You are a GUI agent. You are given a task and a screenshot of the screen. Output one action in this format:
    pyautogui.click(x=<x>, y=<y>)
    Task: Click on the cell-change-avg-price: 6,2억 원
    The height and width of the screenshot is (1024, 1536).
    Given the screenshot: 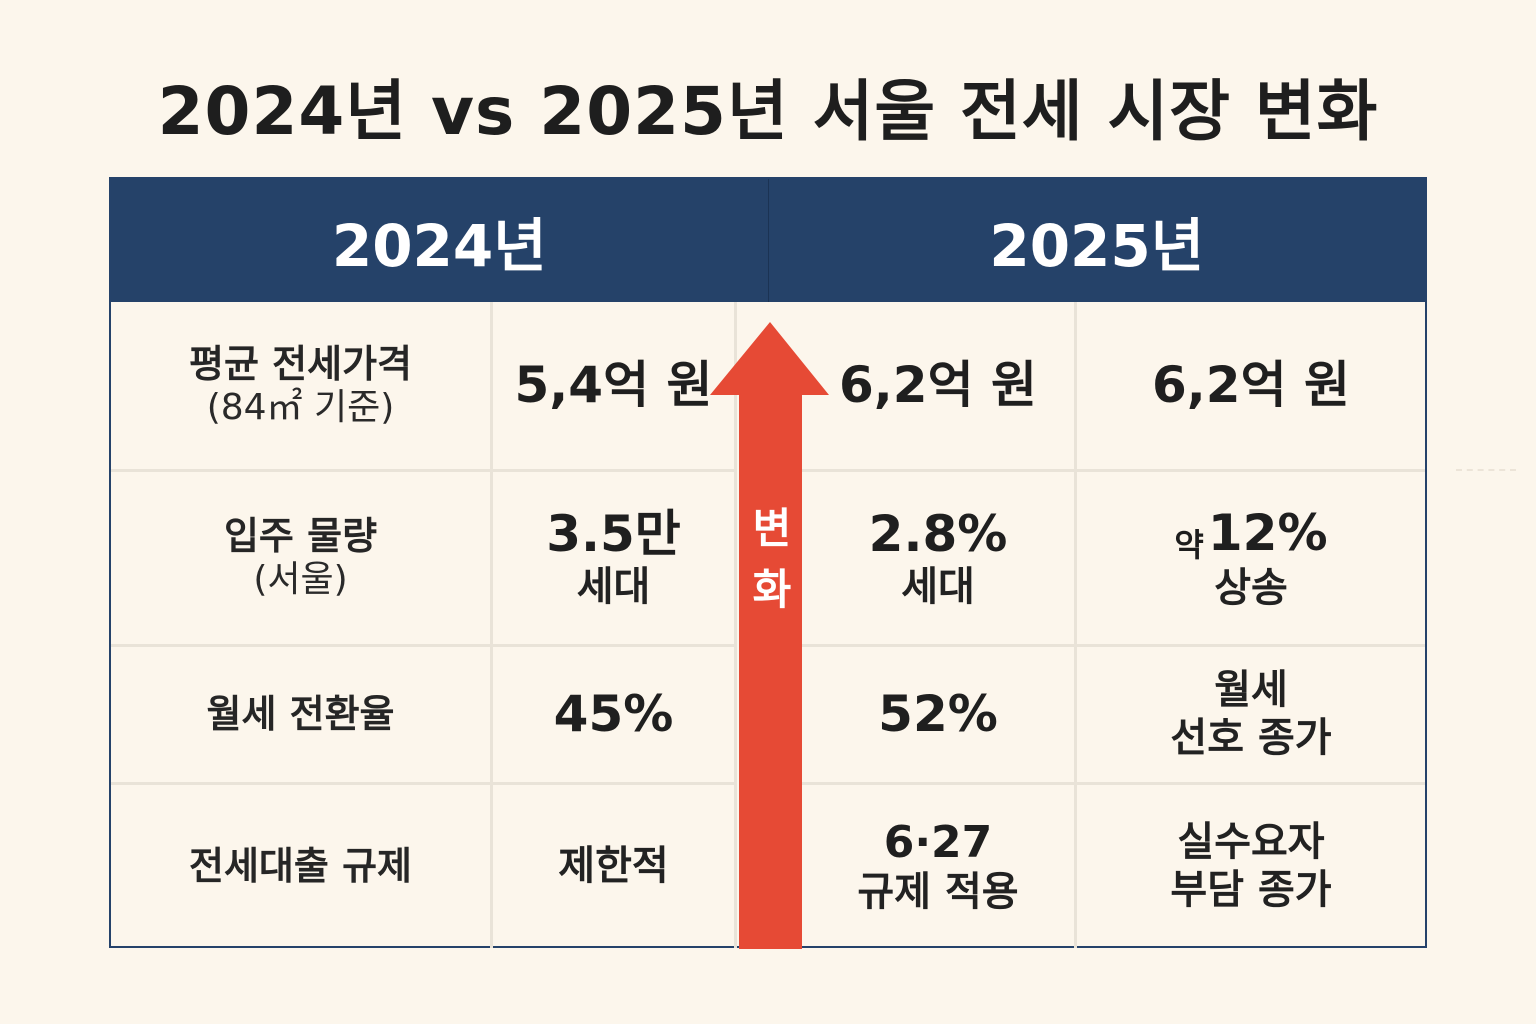 What is the action you would take?
    pyautogui.click(x=1251, y=387)
    